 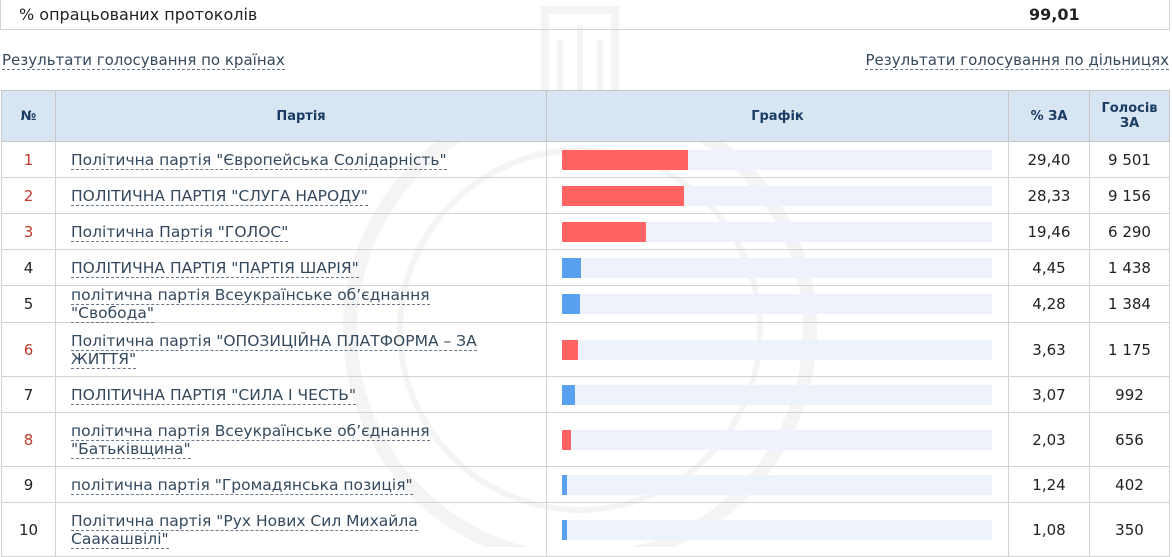 I want to click on row-number: 4, so click(x=28, y=267).